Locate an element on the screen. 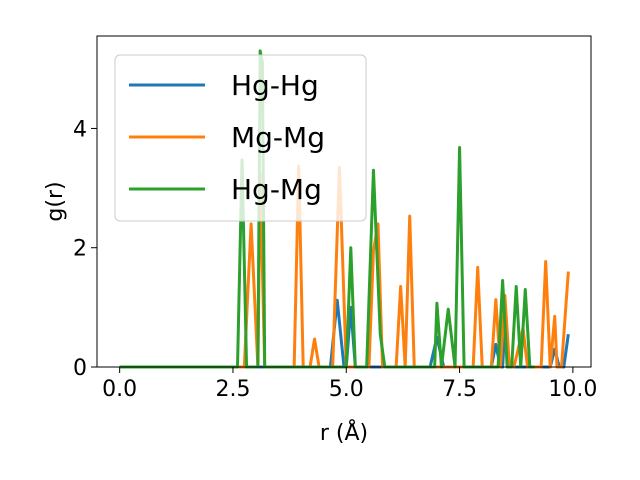 Image resolution: width=640 pixels, height=480 pixels. legend-label-hg-hg: Hg-Hg is located at coordinates (275, 85).